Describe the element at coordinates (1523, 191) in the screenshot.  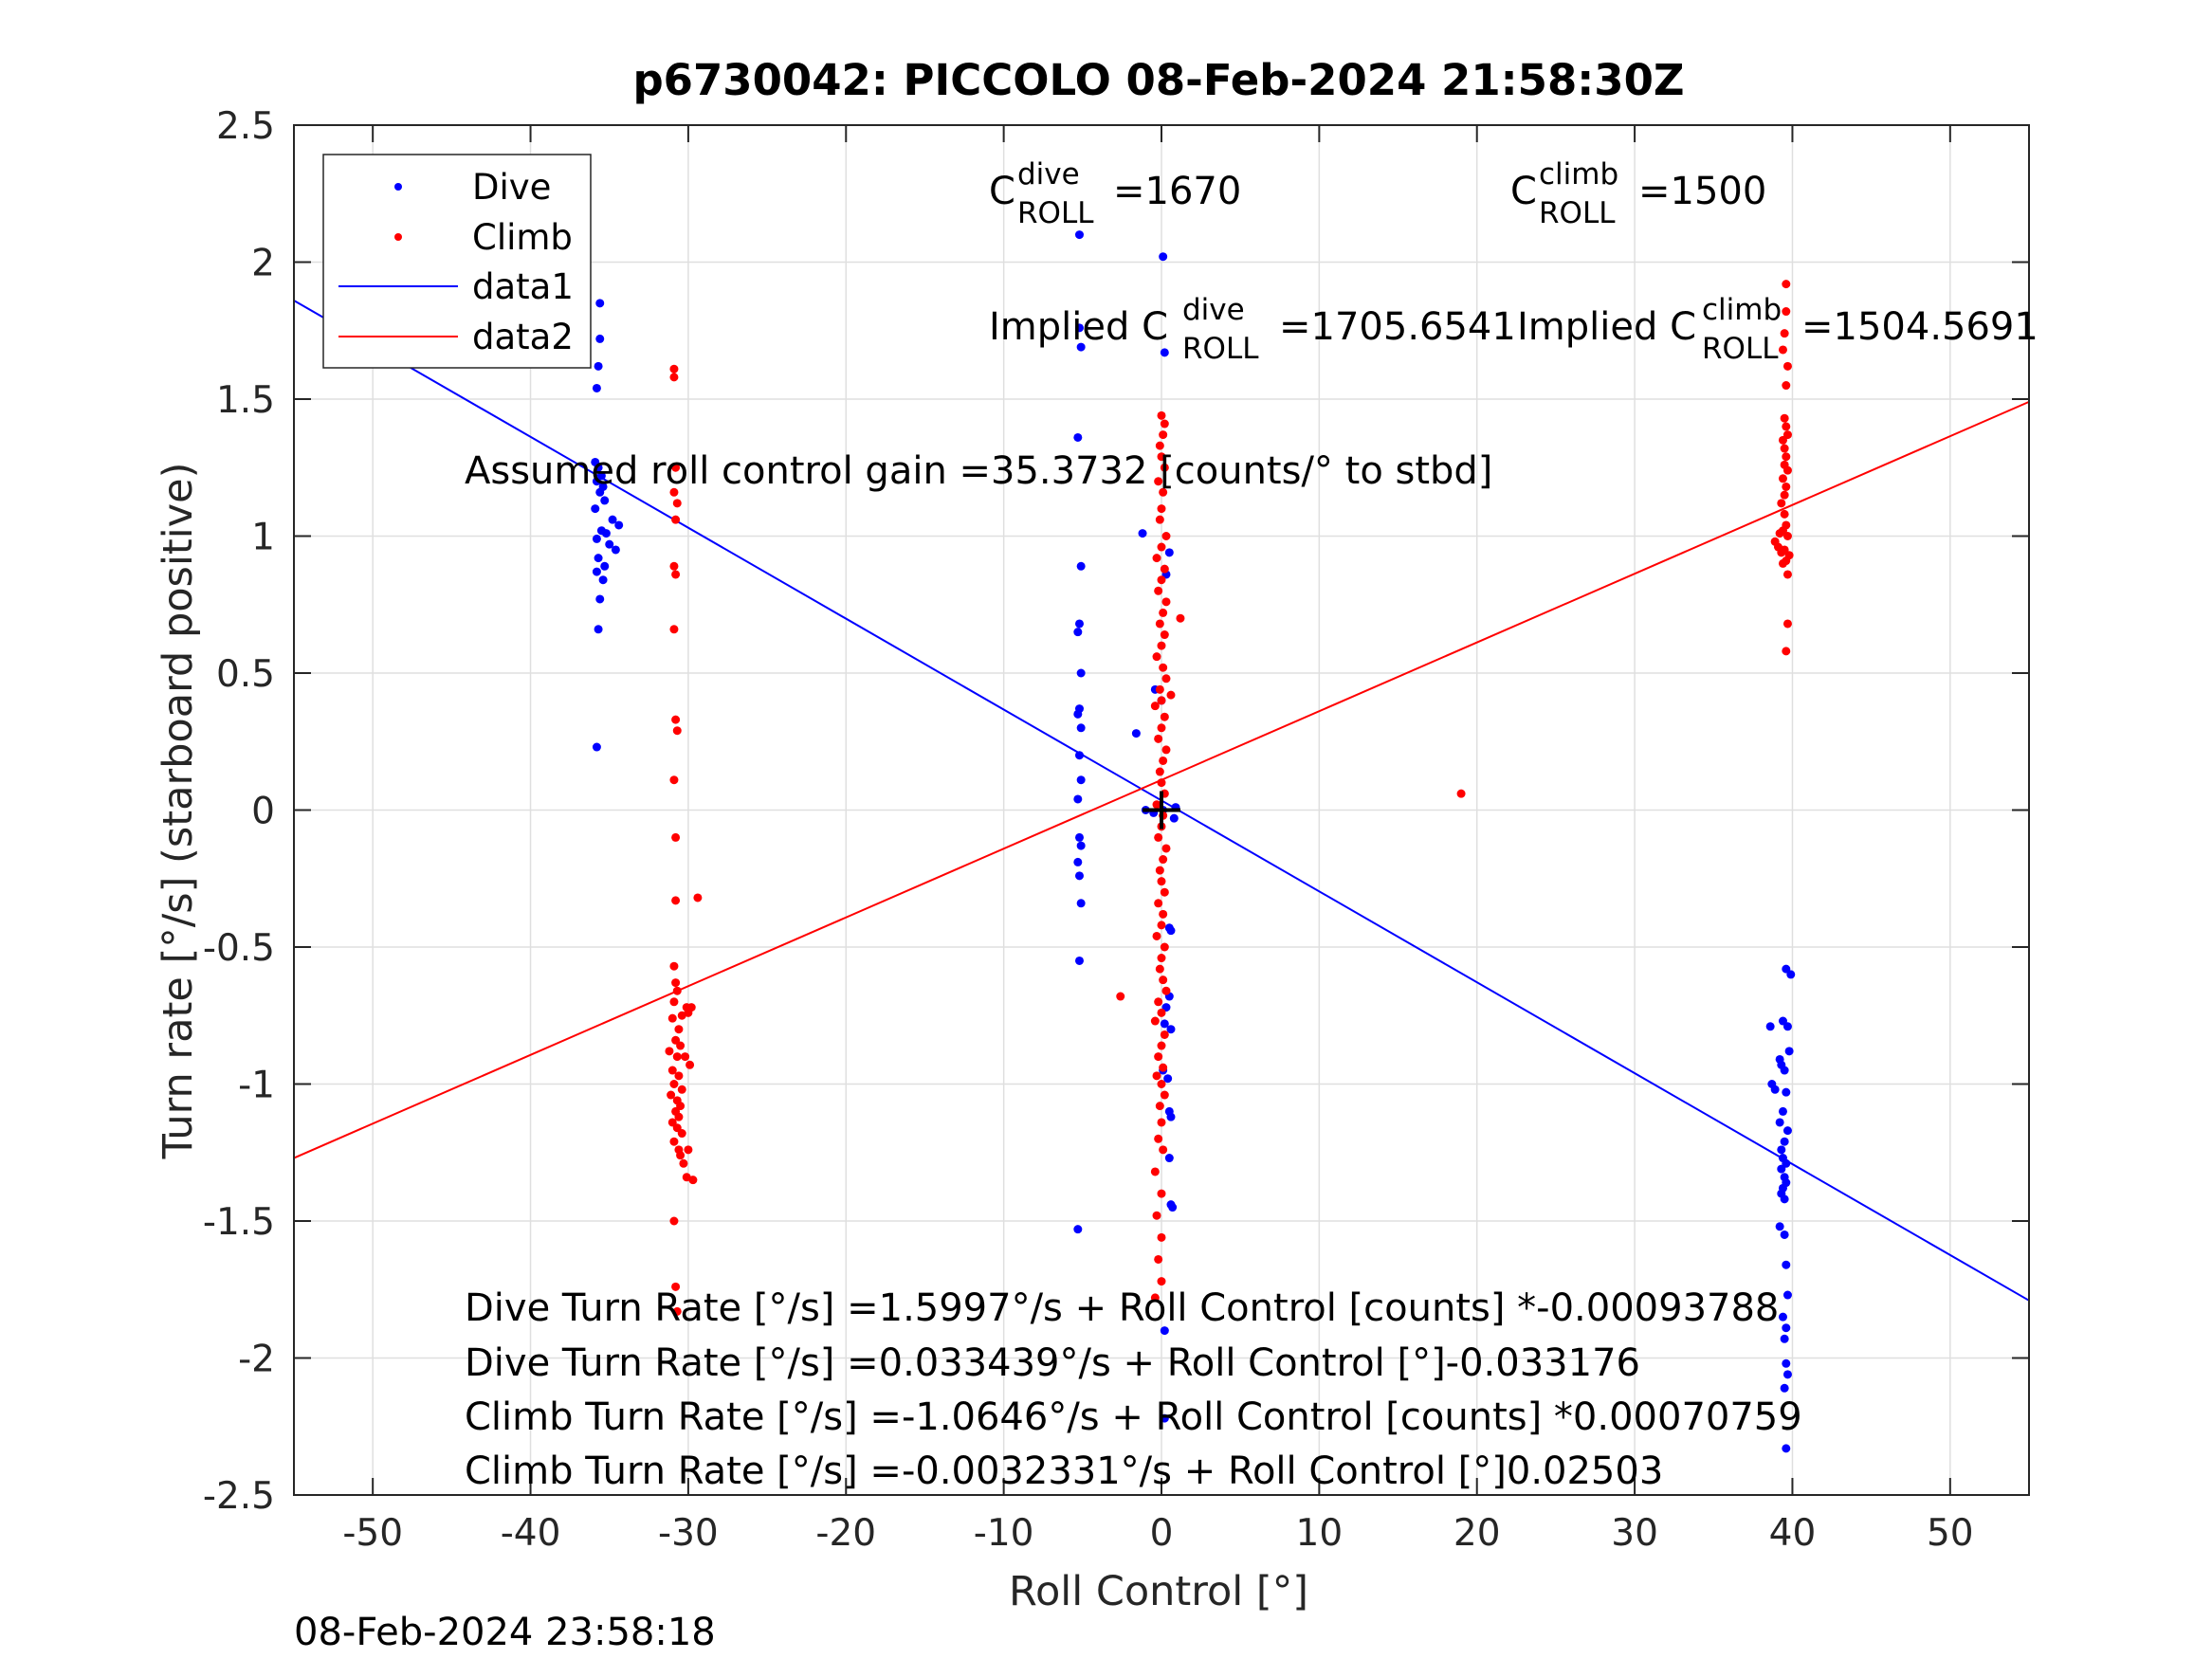
I see `c-climb-base: C` at that location.